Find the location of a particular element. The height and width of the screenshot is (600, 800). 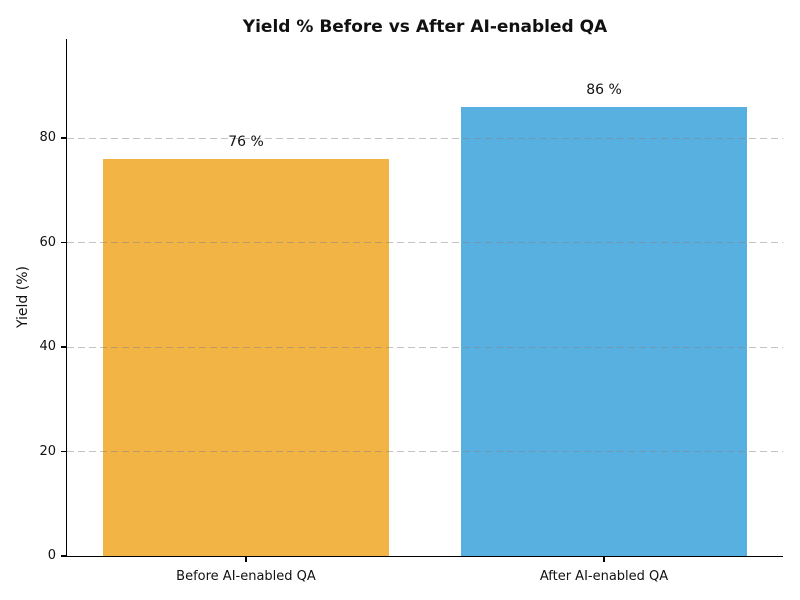

y-tick-label: 0 is located at coordinates (51, 555).